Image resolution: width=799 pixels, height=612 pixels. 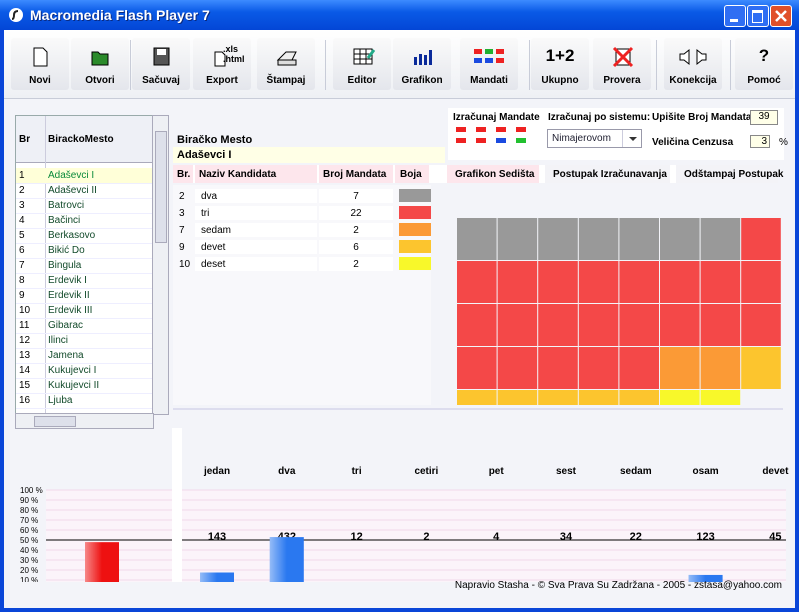 I want to click on list-cell: 12, so click(x=25, y=340).